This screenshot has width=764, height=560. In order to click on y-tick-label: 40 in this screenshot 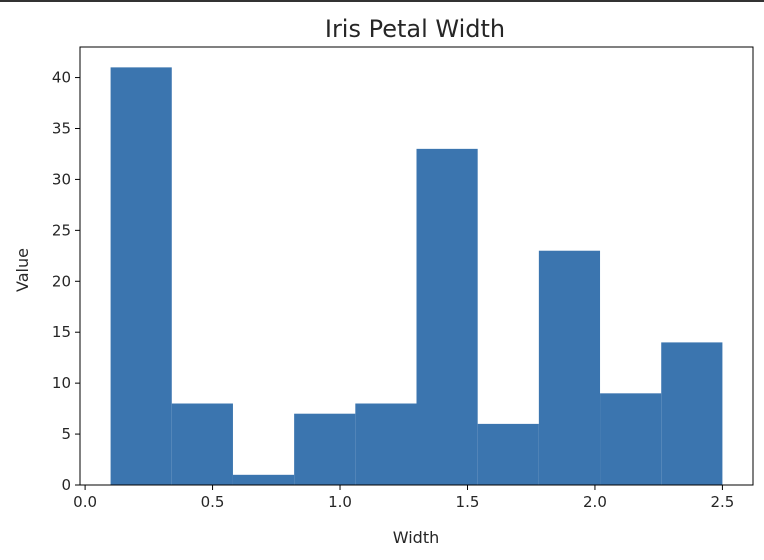, I will do `click(61, 78)`.